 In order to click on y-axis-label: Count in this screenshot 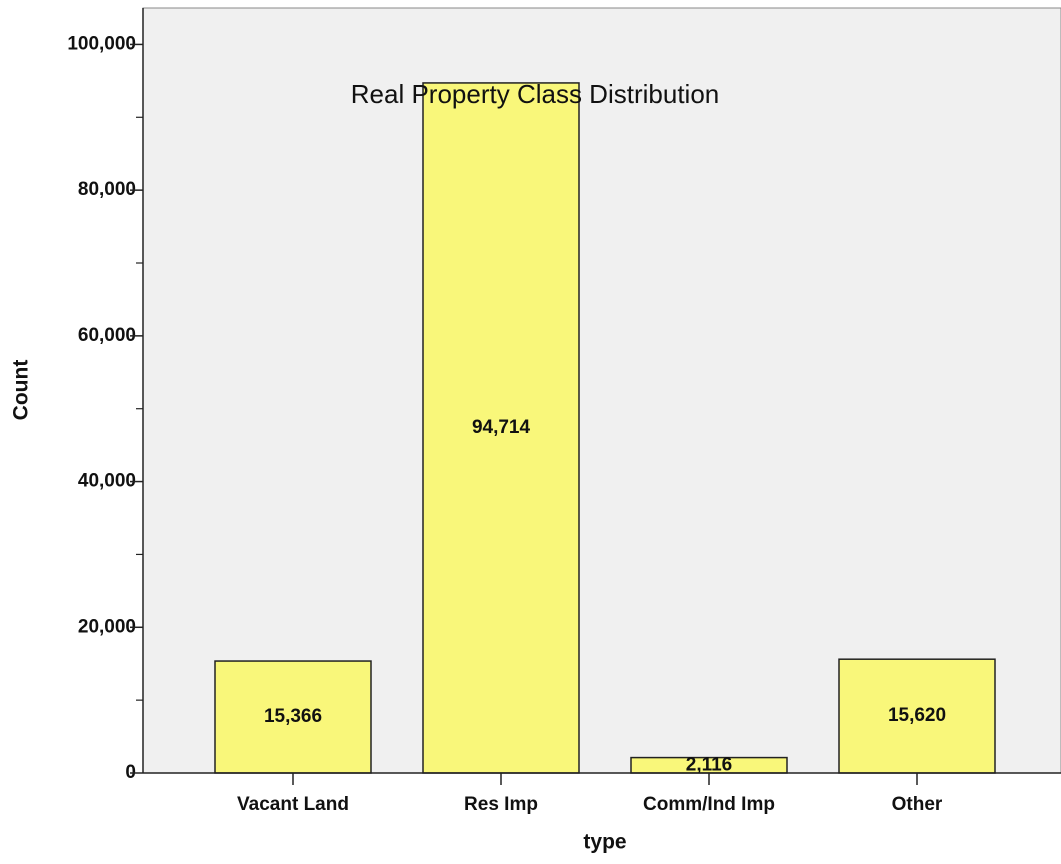, I will do `click(21, 390)`.